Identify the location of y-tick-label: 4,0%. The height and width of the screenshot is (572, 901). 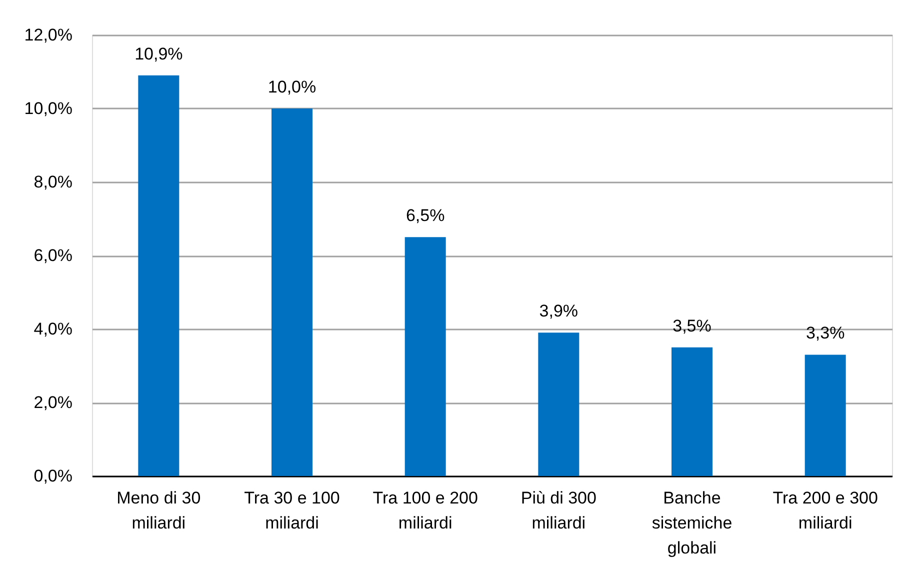
(53, 329).